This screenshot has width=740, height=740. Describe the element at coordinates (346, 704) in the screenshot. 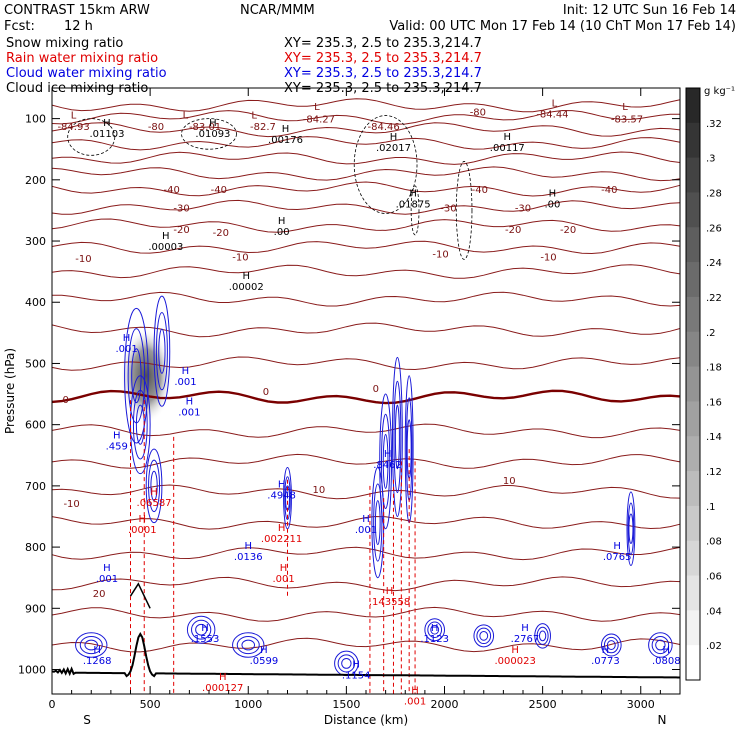

I see `x-tick-label: 1500` at that location.